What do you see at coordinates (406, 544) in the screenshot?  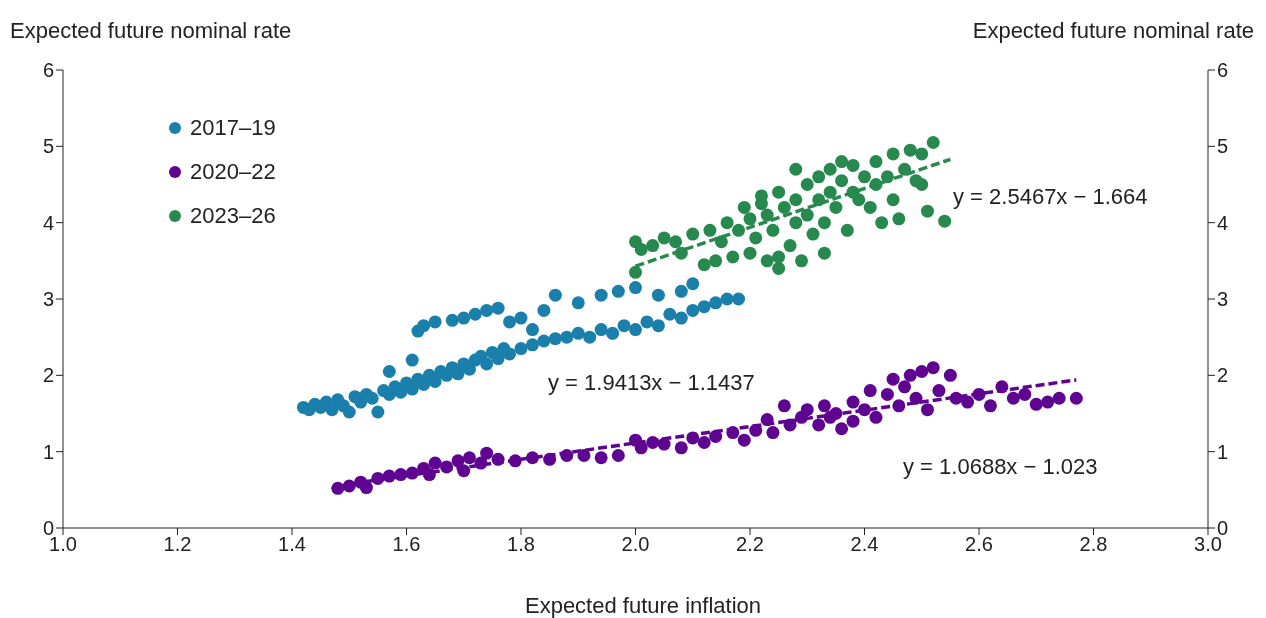 I see `x-tick-label: 1.6` at bounding box center [406, 544].